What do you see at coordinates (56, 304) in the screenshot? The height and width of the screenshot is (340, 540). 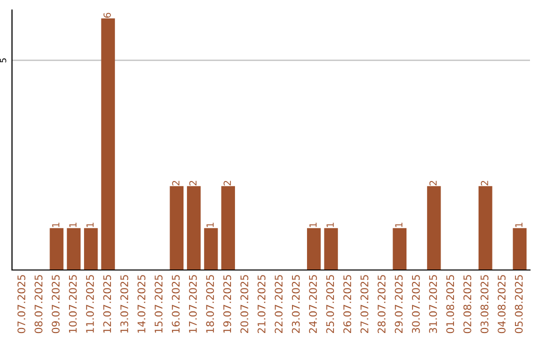 I see `x-tick-label: 09.07.2025` at bounding box center [56, 304].